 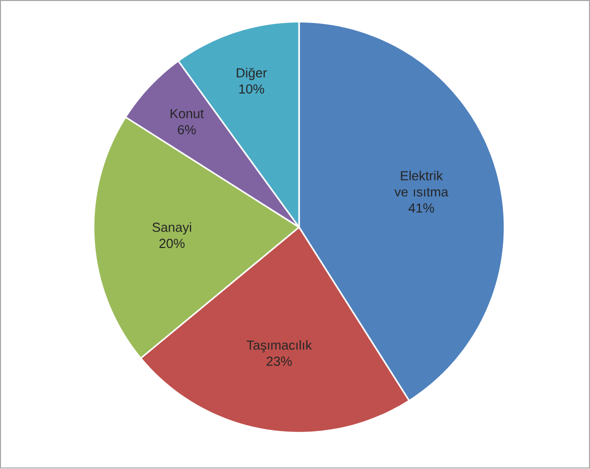 I want to click on data-label: 20%, so click(x=172, y=243).